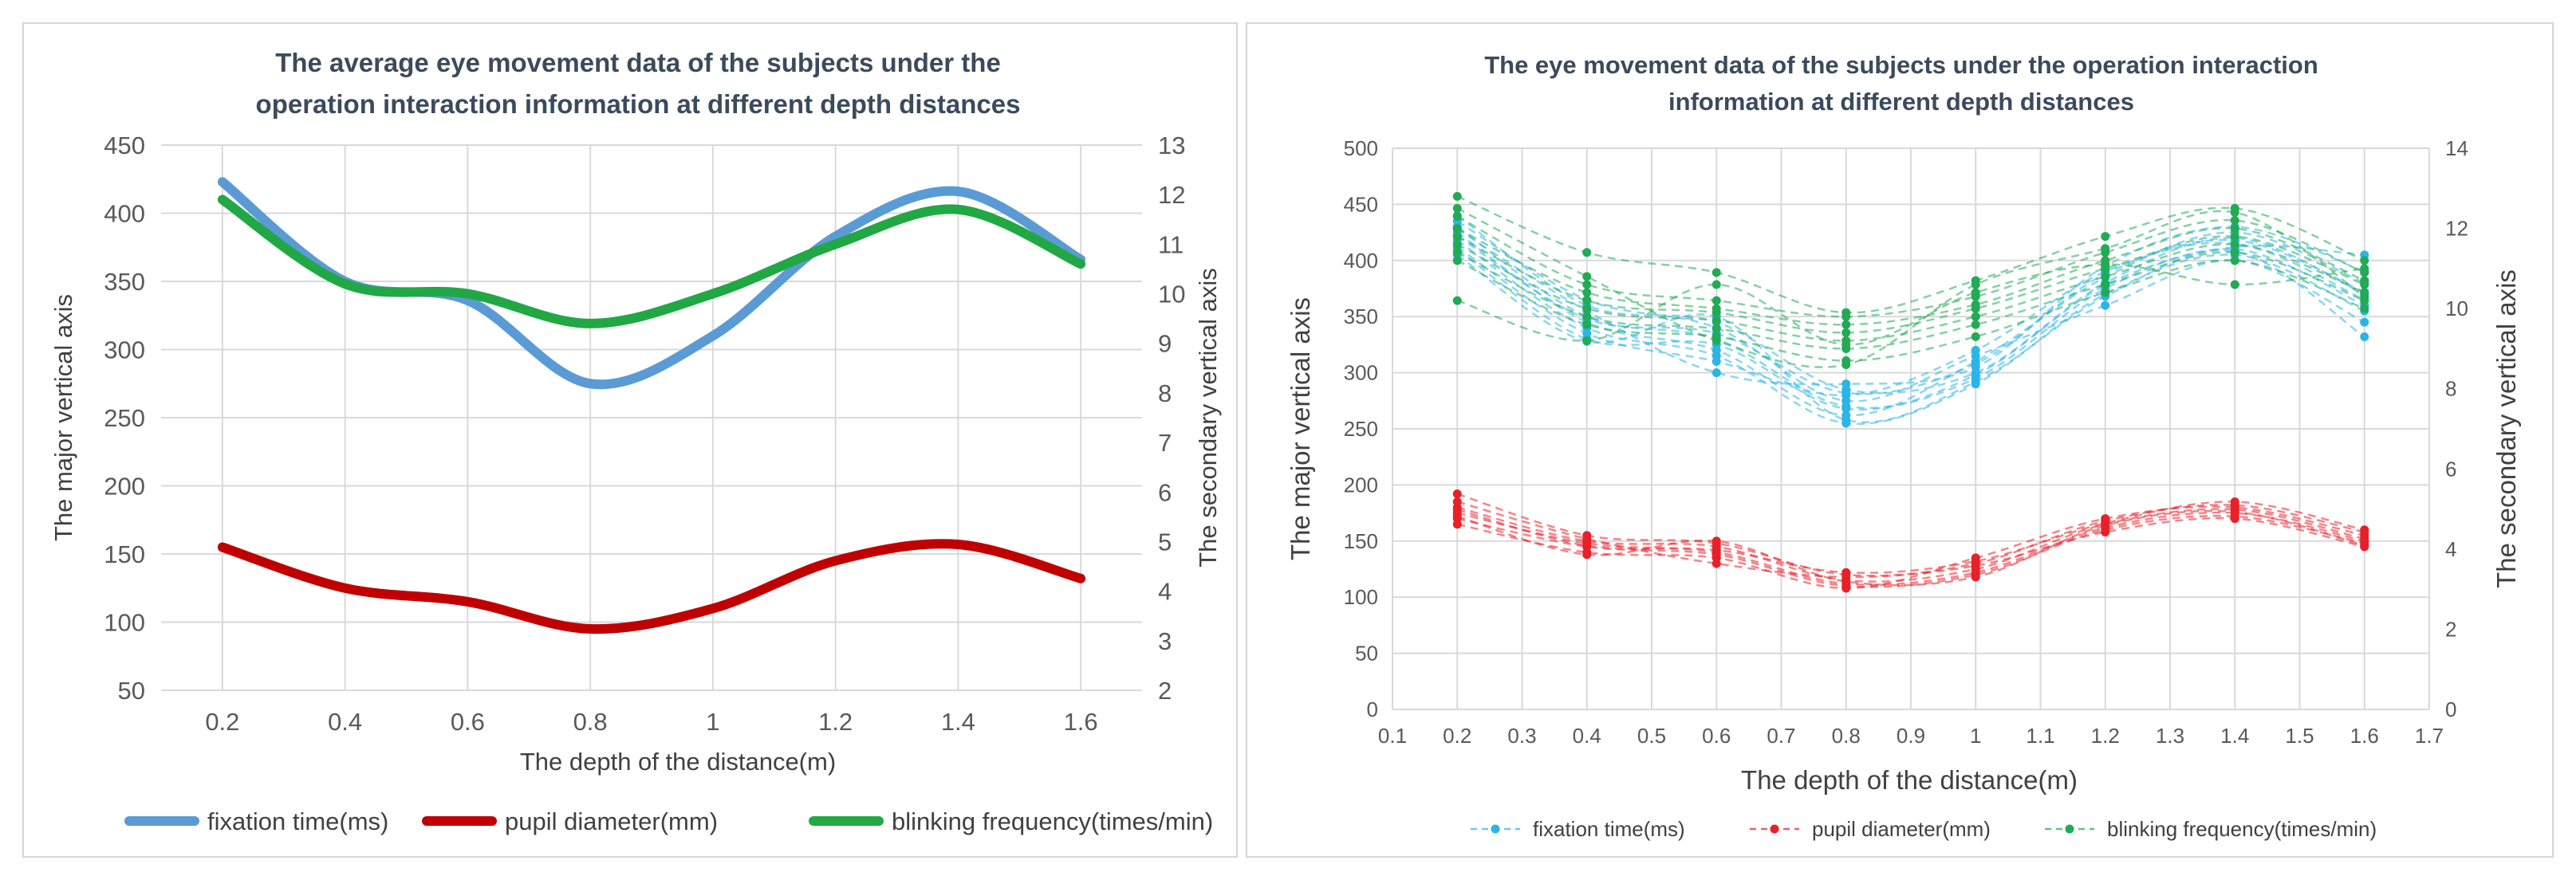 This screenshot has width=2576, height=880. I want to click on x-tick-label: 0.7, so click(1781, 736).